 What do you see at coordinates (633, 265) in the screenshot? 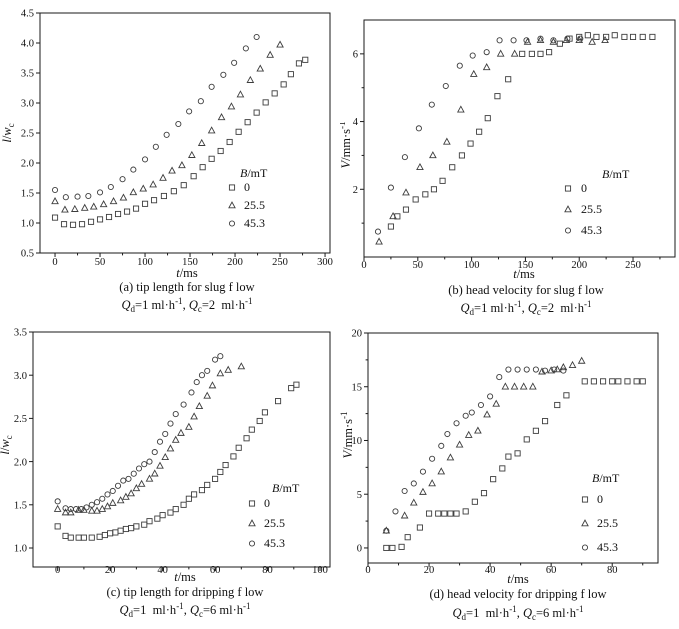
I see `x-tick-label: 250` at bounding box center [633, 265].